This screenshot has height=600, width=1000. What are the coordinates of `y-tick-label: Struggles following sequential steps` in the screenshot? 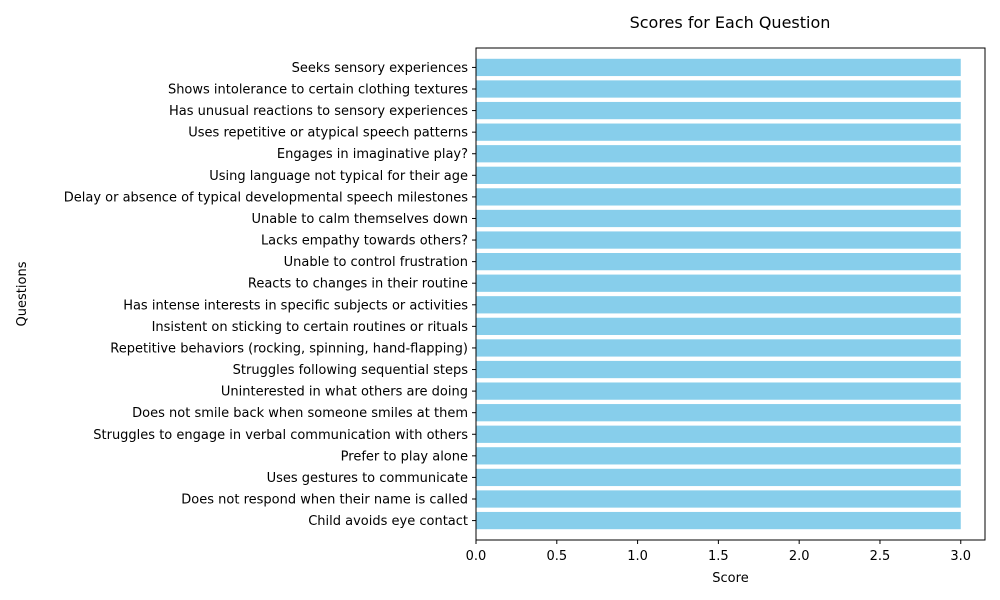 It's located at (351, 370).